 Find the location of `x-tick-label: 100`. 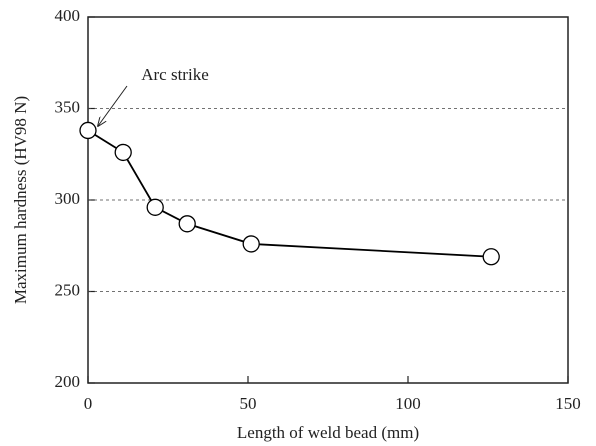

x-tick-label: 100 is located at coordinates (408, 403).